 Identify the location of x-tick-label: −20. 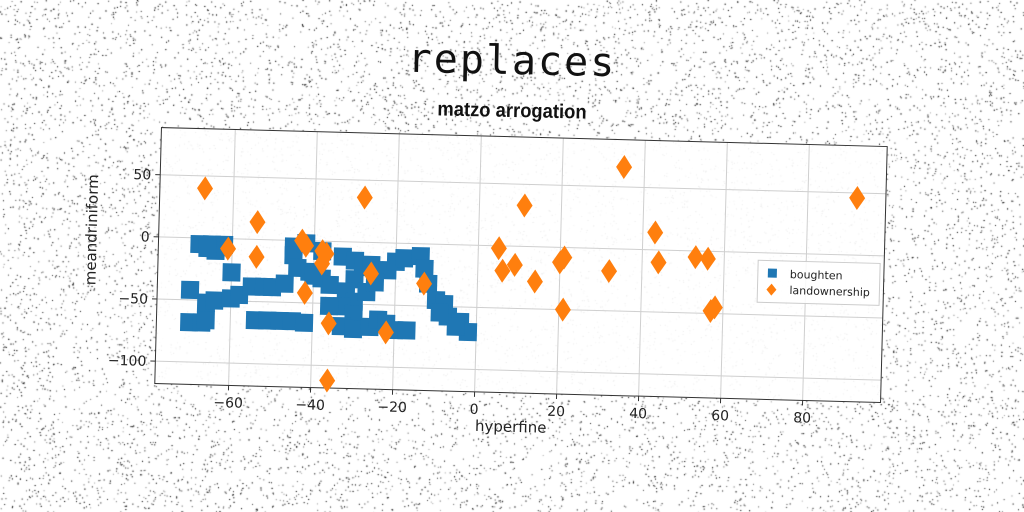
(392, 407).